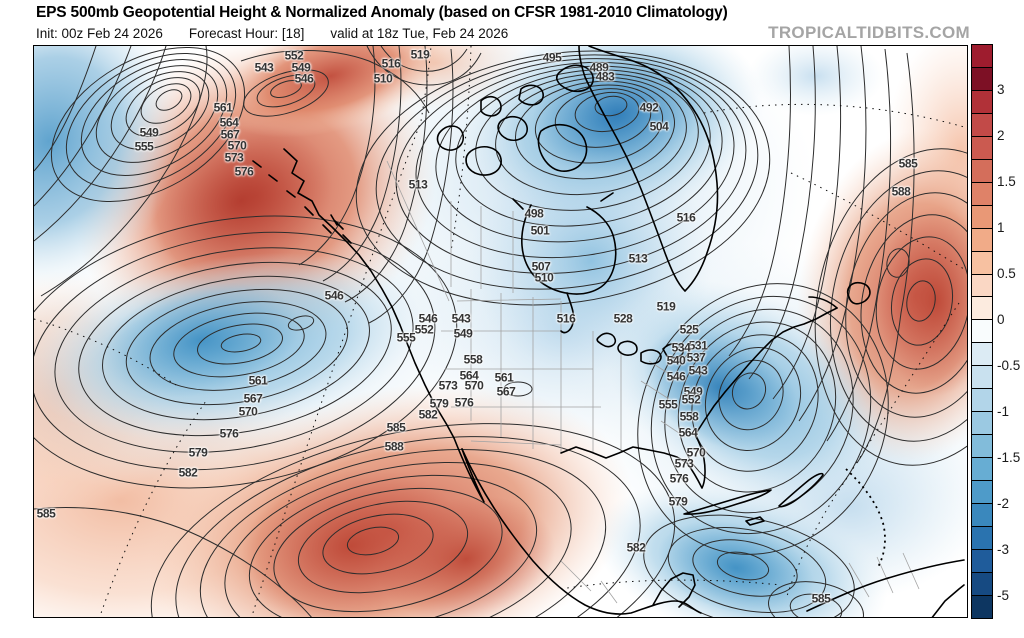 This screenshot has width=1024, height=638. I want to click on colorbar-tick-label: -2, so click(1003, 504).